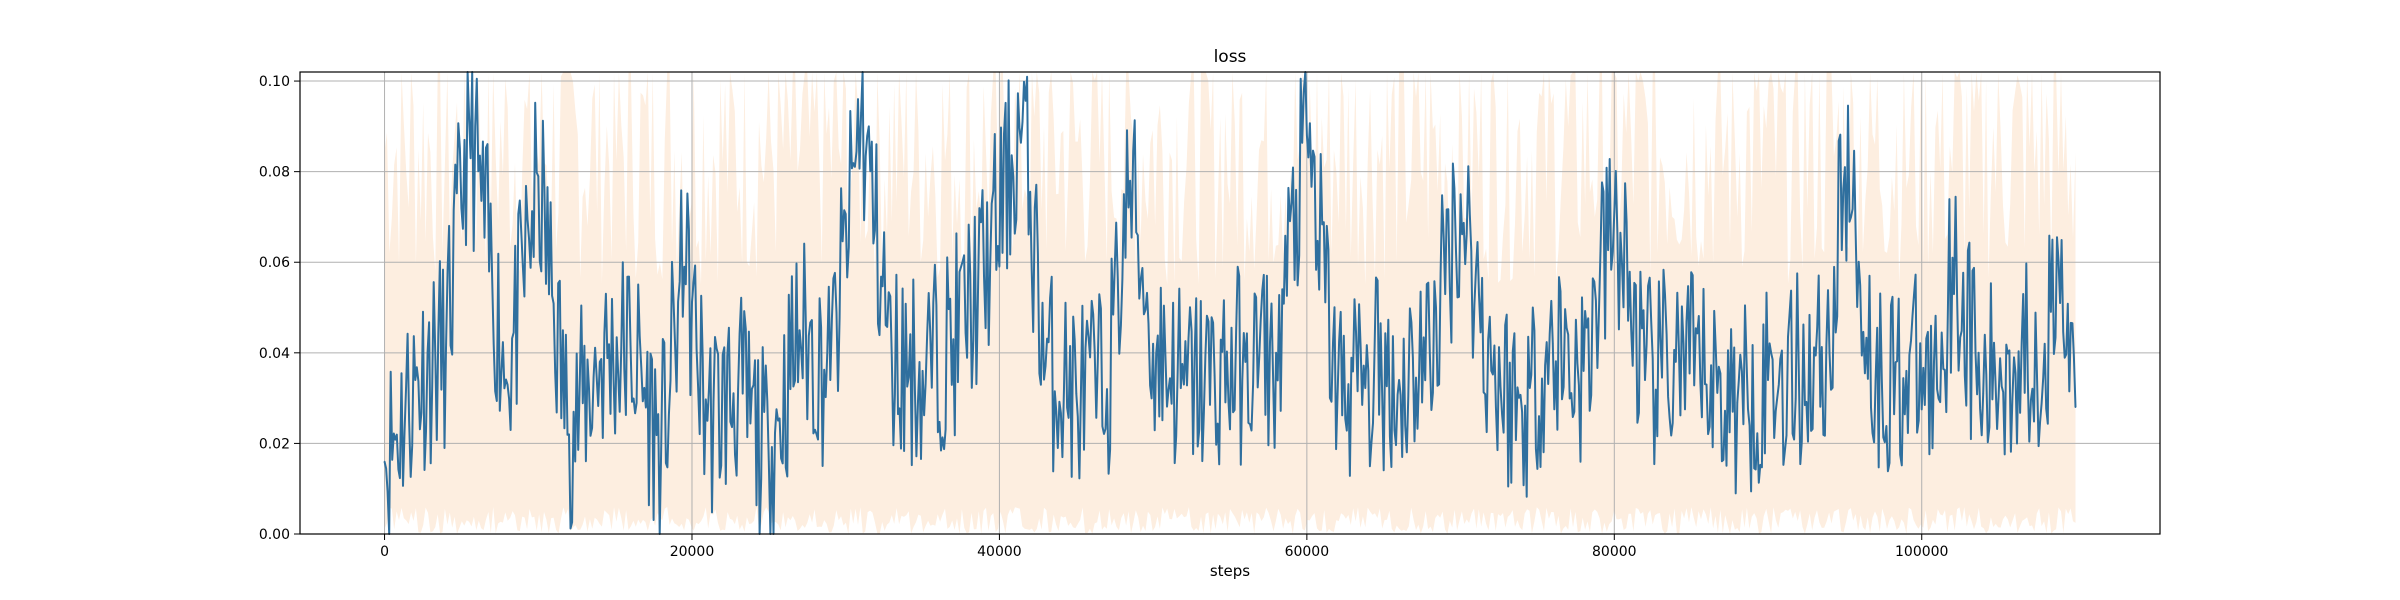 The height and width of the screenshot is (600, 2400). I want to click on y-tick-label: 0.04, so click(274, 354).